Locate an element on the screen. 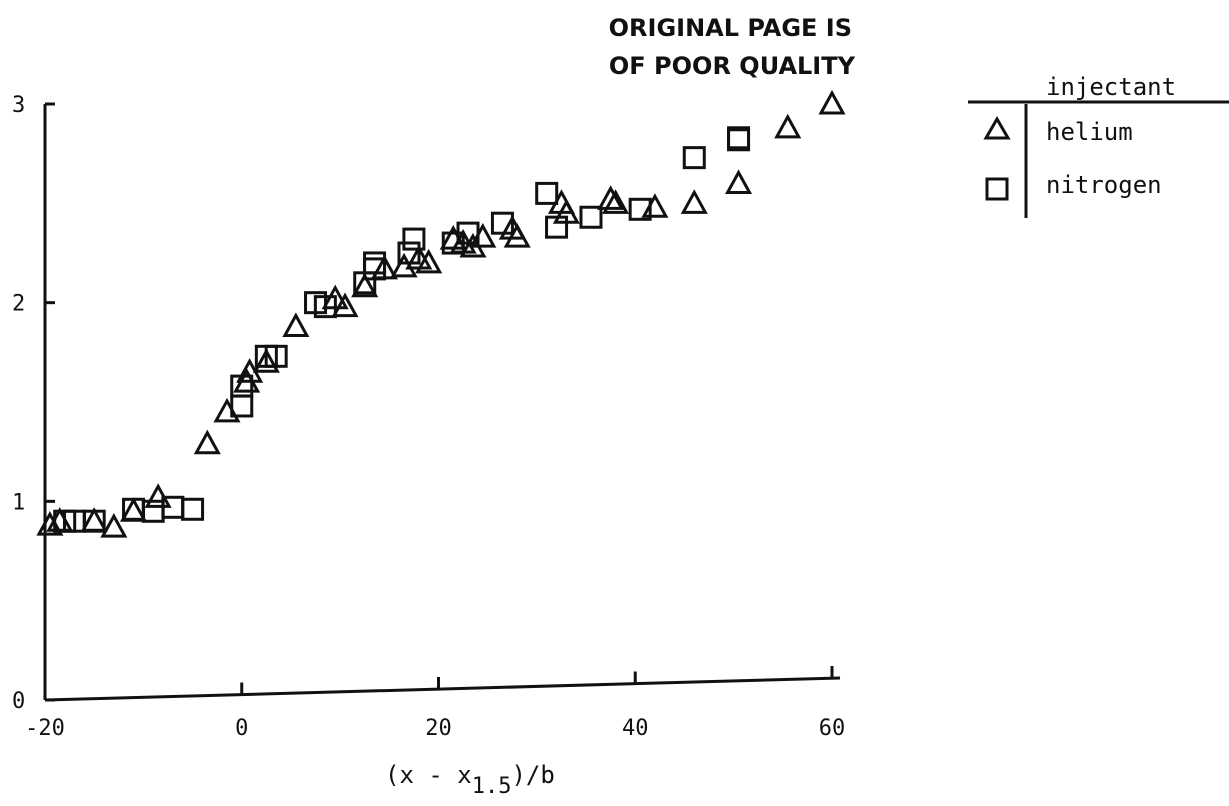 Image resolution: width=1229 pixels, height=806 pixels. x-axis-line is located at coordinates (442, 689).